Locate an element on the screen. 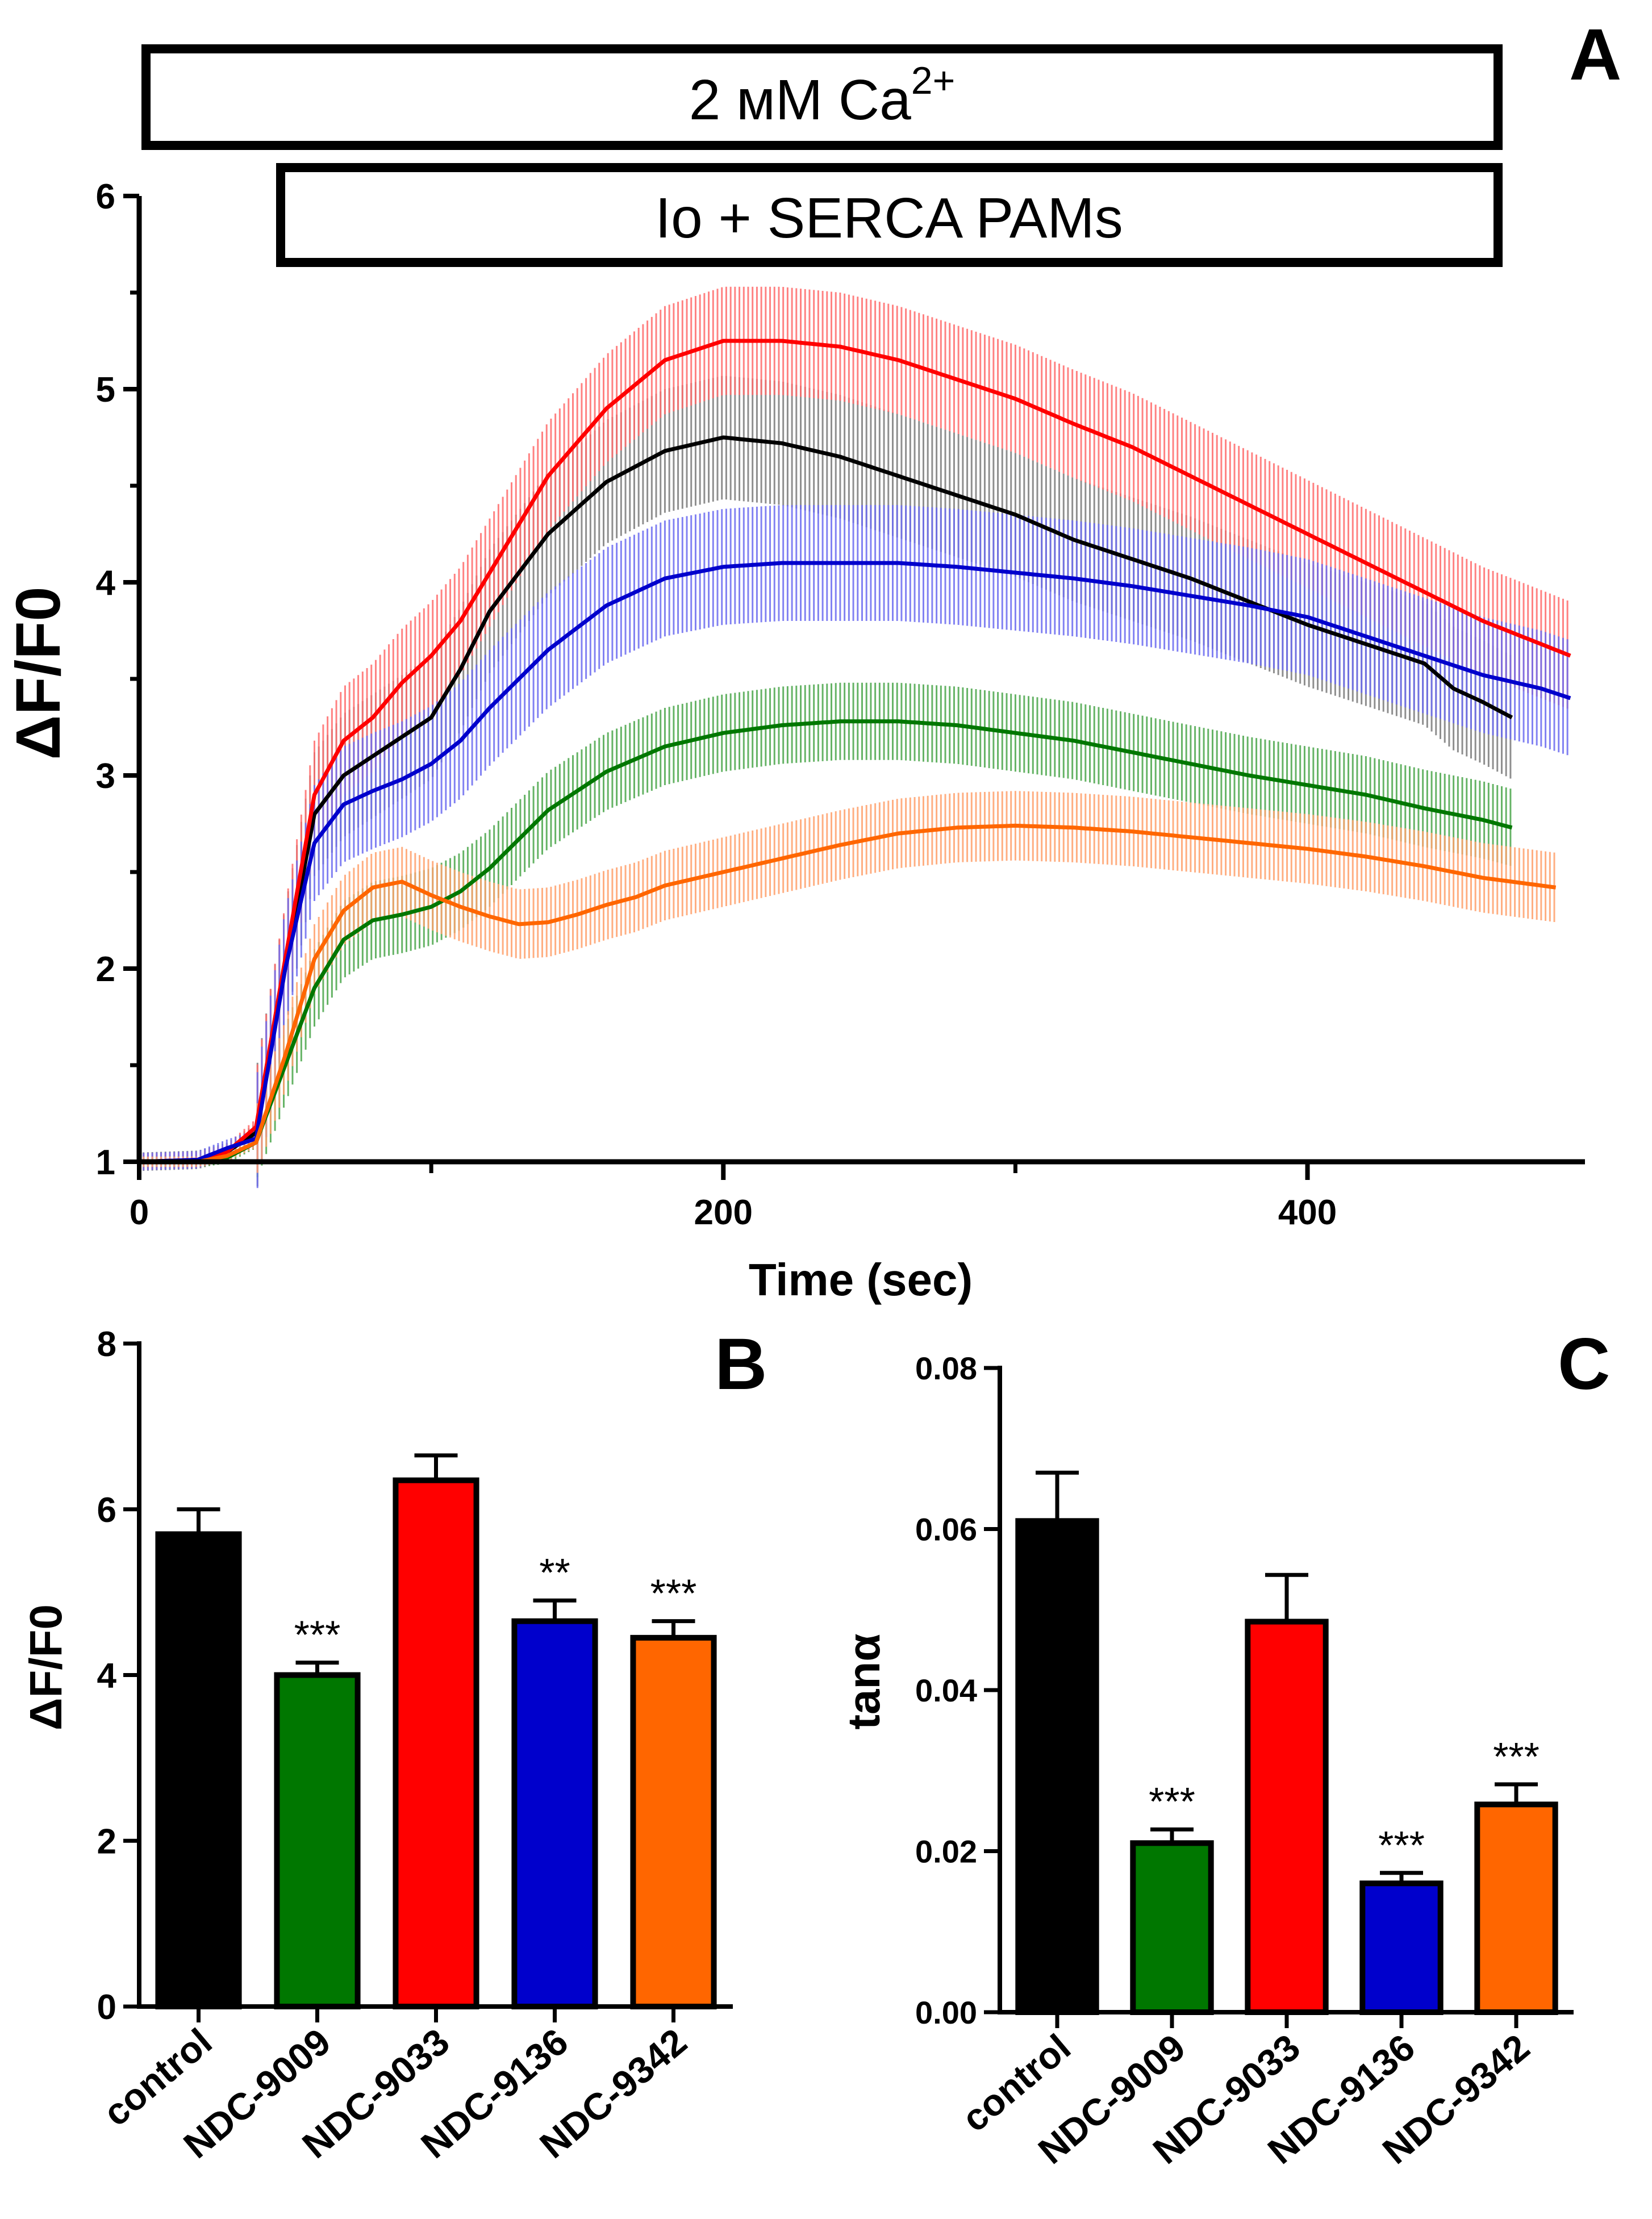 The image size is (1652, 2219). y-tick-label: 3 is located at coordinates (105, 776).